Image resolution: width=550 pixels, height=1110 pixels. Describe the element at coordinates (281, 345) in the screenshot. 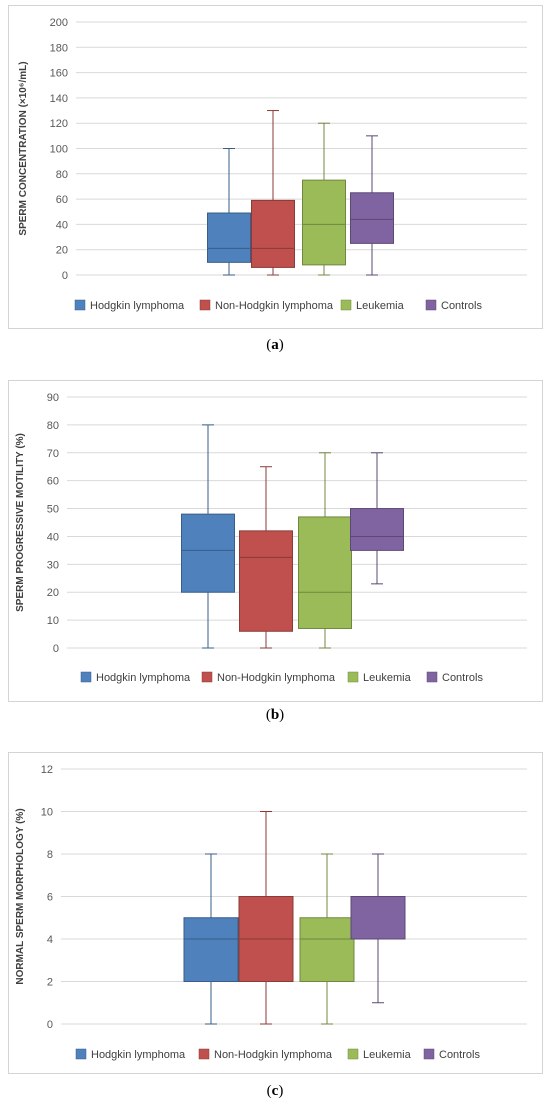

I see `caption-a-close: )` at that location.